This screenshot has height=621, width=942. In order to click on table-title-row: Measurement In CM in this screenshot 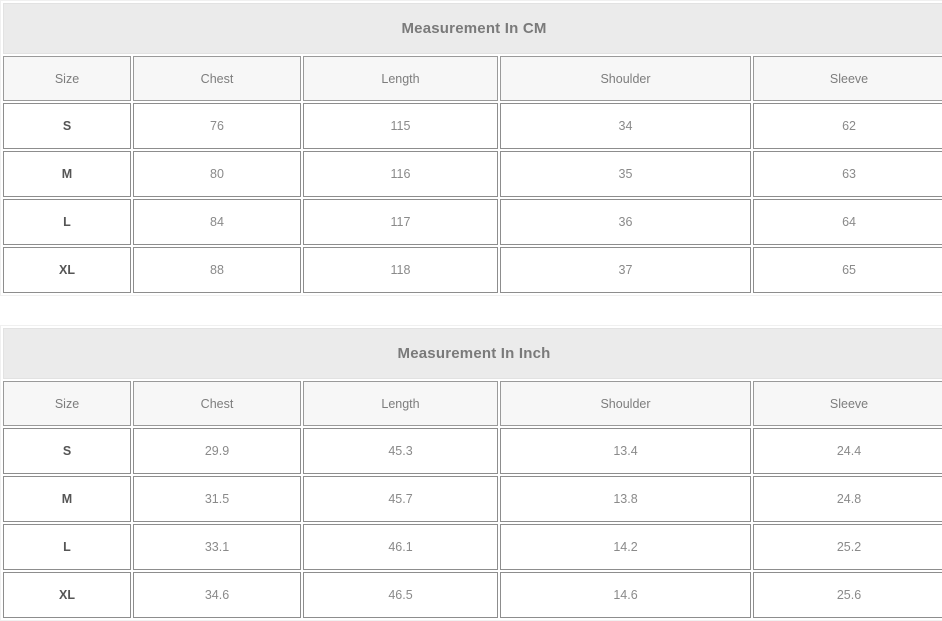, I will do `click(472, 28)`.